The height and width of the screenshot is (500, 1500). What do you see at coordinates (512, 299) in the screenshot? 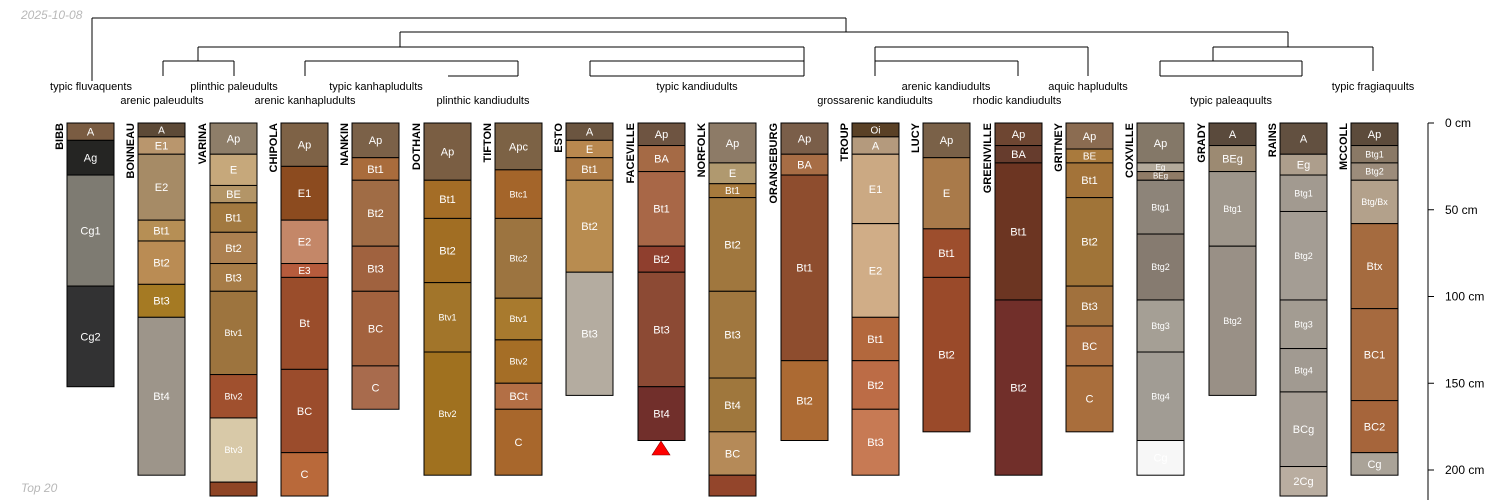
I see `profile-tifton: Apc Btc1 Btc2 Btv1 Btv2 BCt C TIFTON` at bounding box center [512, 299].